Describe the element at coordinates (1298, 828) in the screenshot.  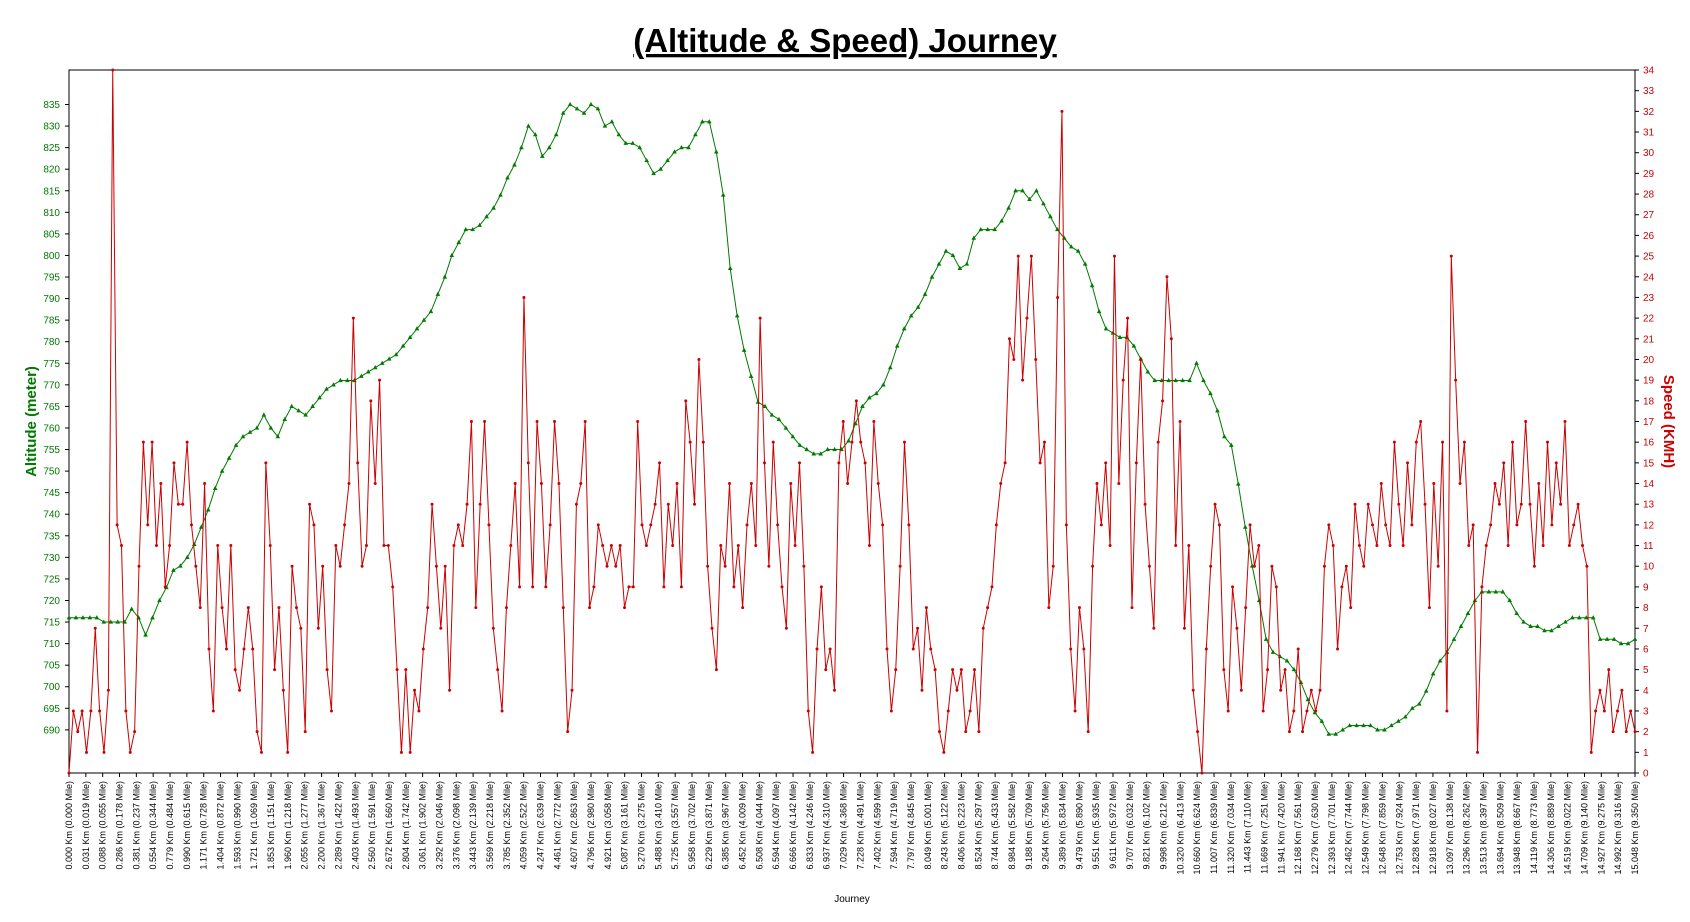
I see `x-tick-label: 12.168 Km (7.561 Mile)` at that location.